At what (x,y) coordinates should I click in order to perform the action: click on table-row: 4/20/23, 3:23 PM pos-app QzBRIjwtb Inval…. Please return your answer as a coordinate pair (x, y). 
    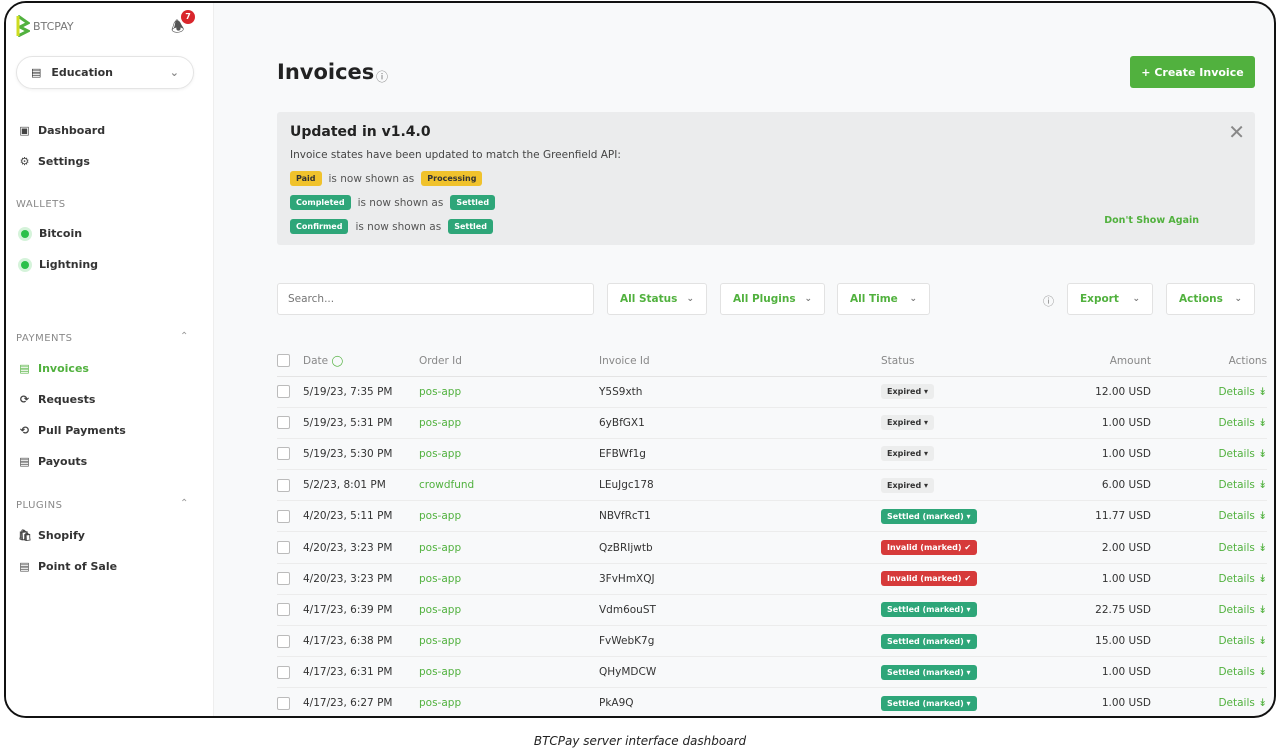
    Looking at the image, I should click on (772, 547).